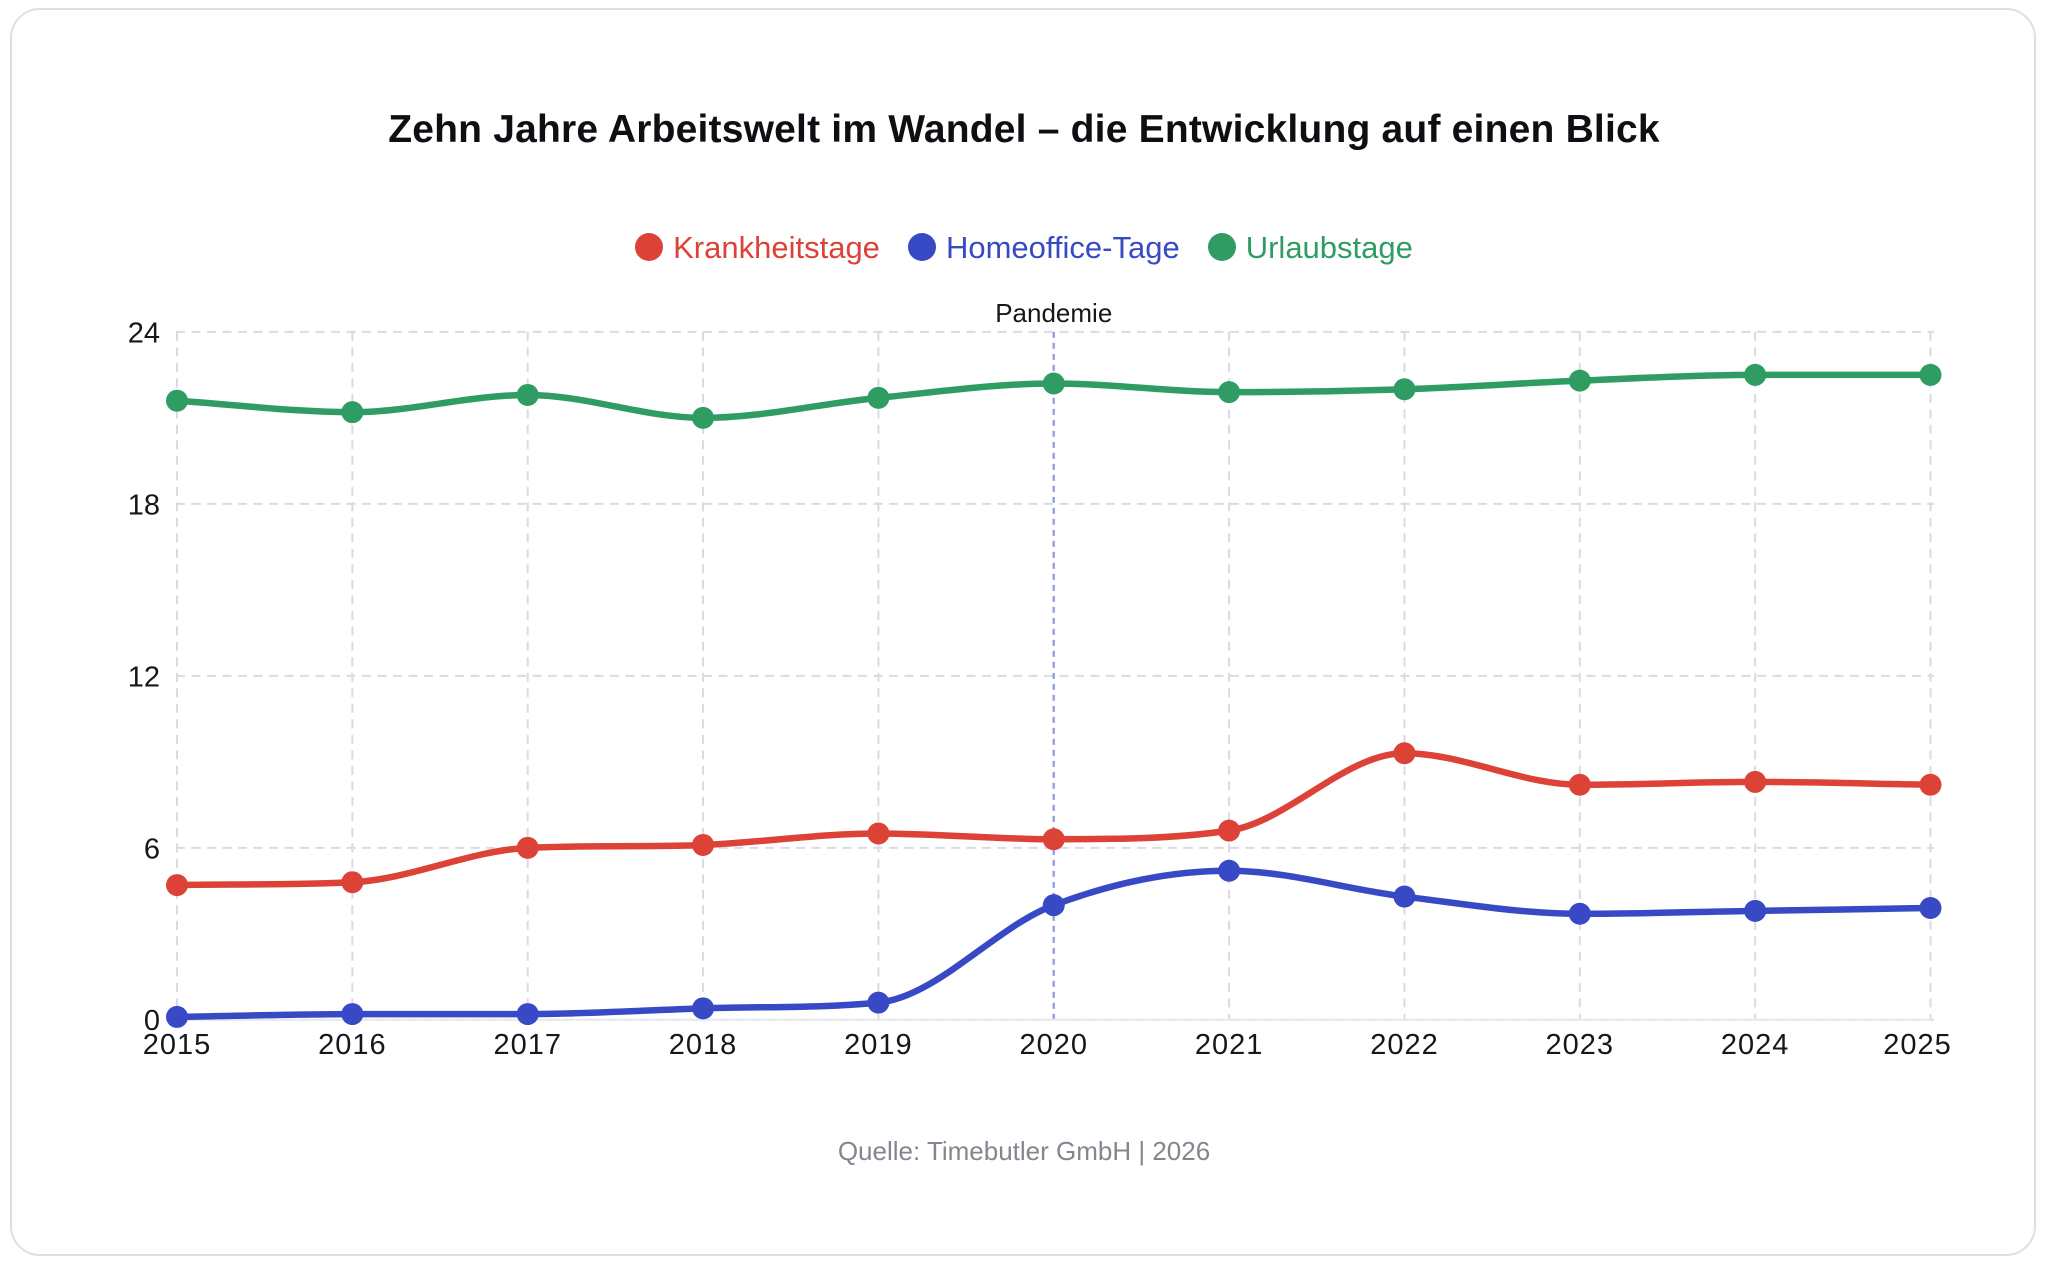 This screenshot has width=2048, height=1268. I want to click on chart-legend: Krankheitstage Homeoffice-Tage Urlaubstage, so click(1024, 247).